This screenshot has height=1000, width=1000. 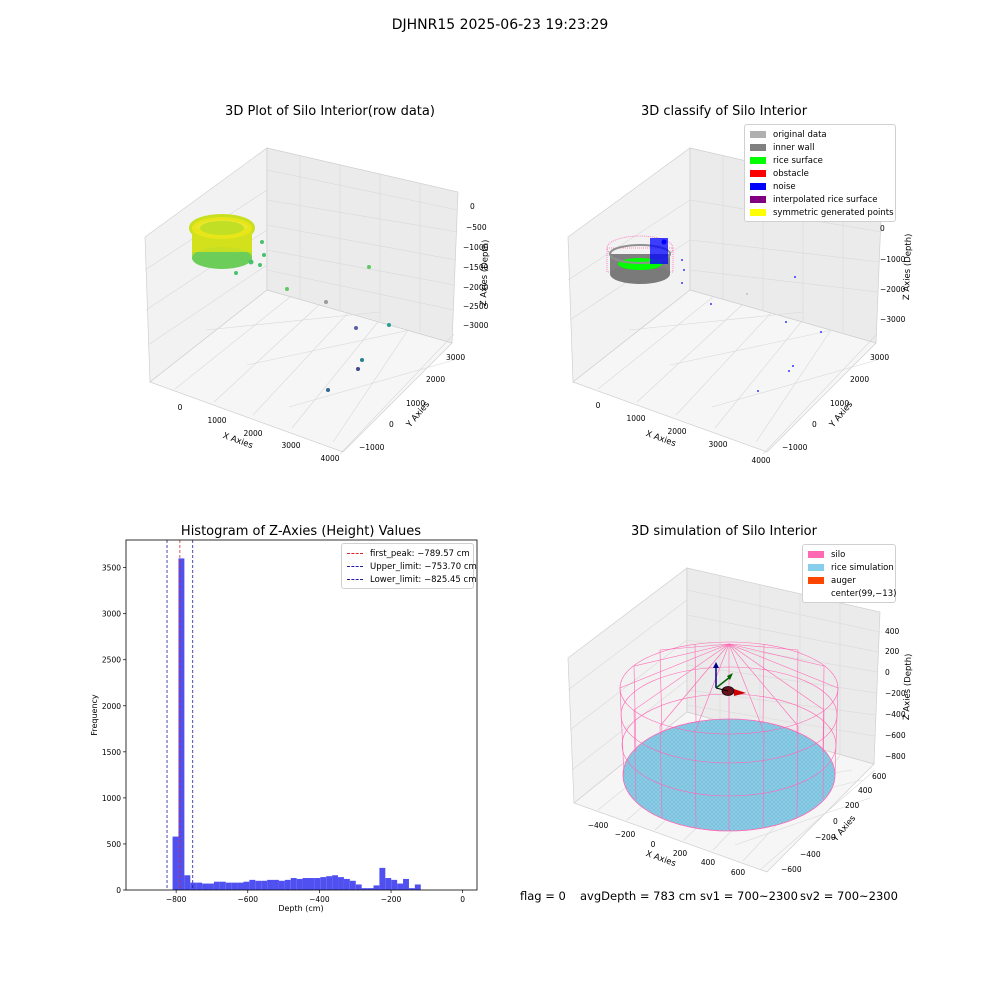 I want to click on histogram-legend-item: first_peak: −789.57 cm, so click(x=408, y=553).